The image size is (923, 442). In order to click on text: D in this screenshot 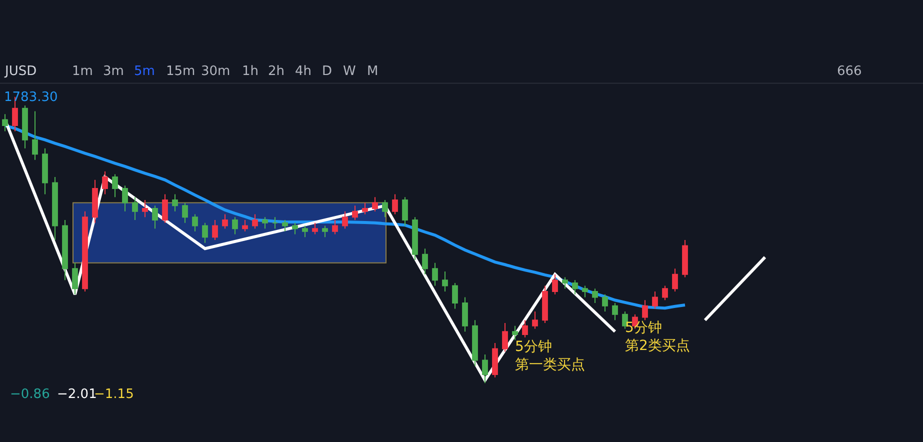, I will do `click(327, 71)`.